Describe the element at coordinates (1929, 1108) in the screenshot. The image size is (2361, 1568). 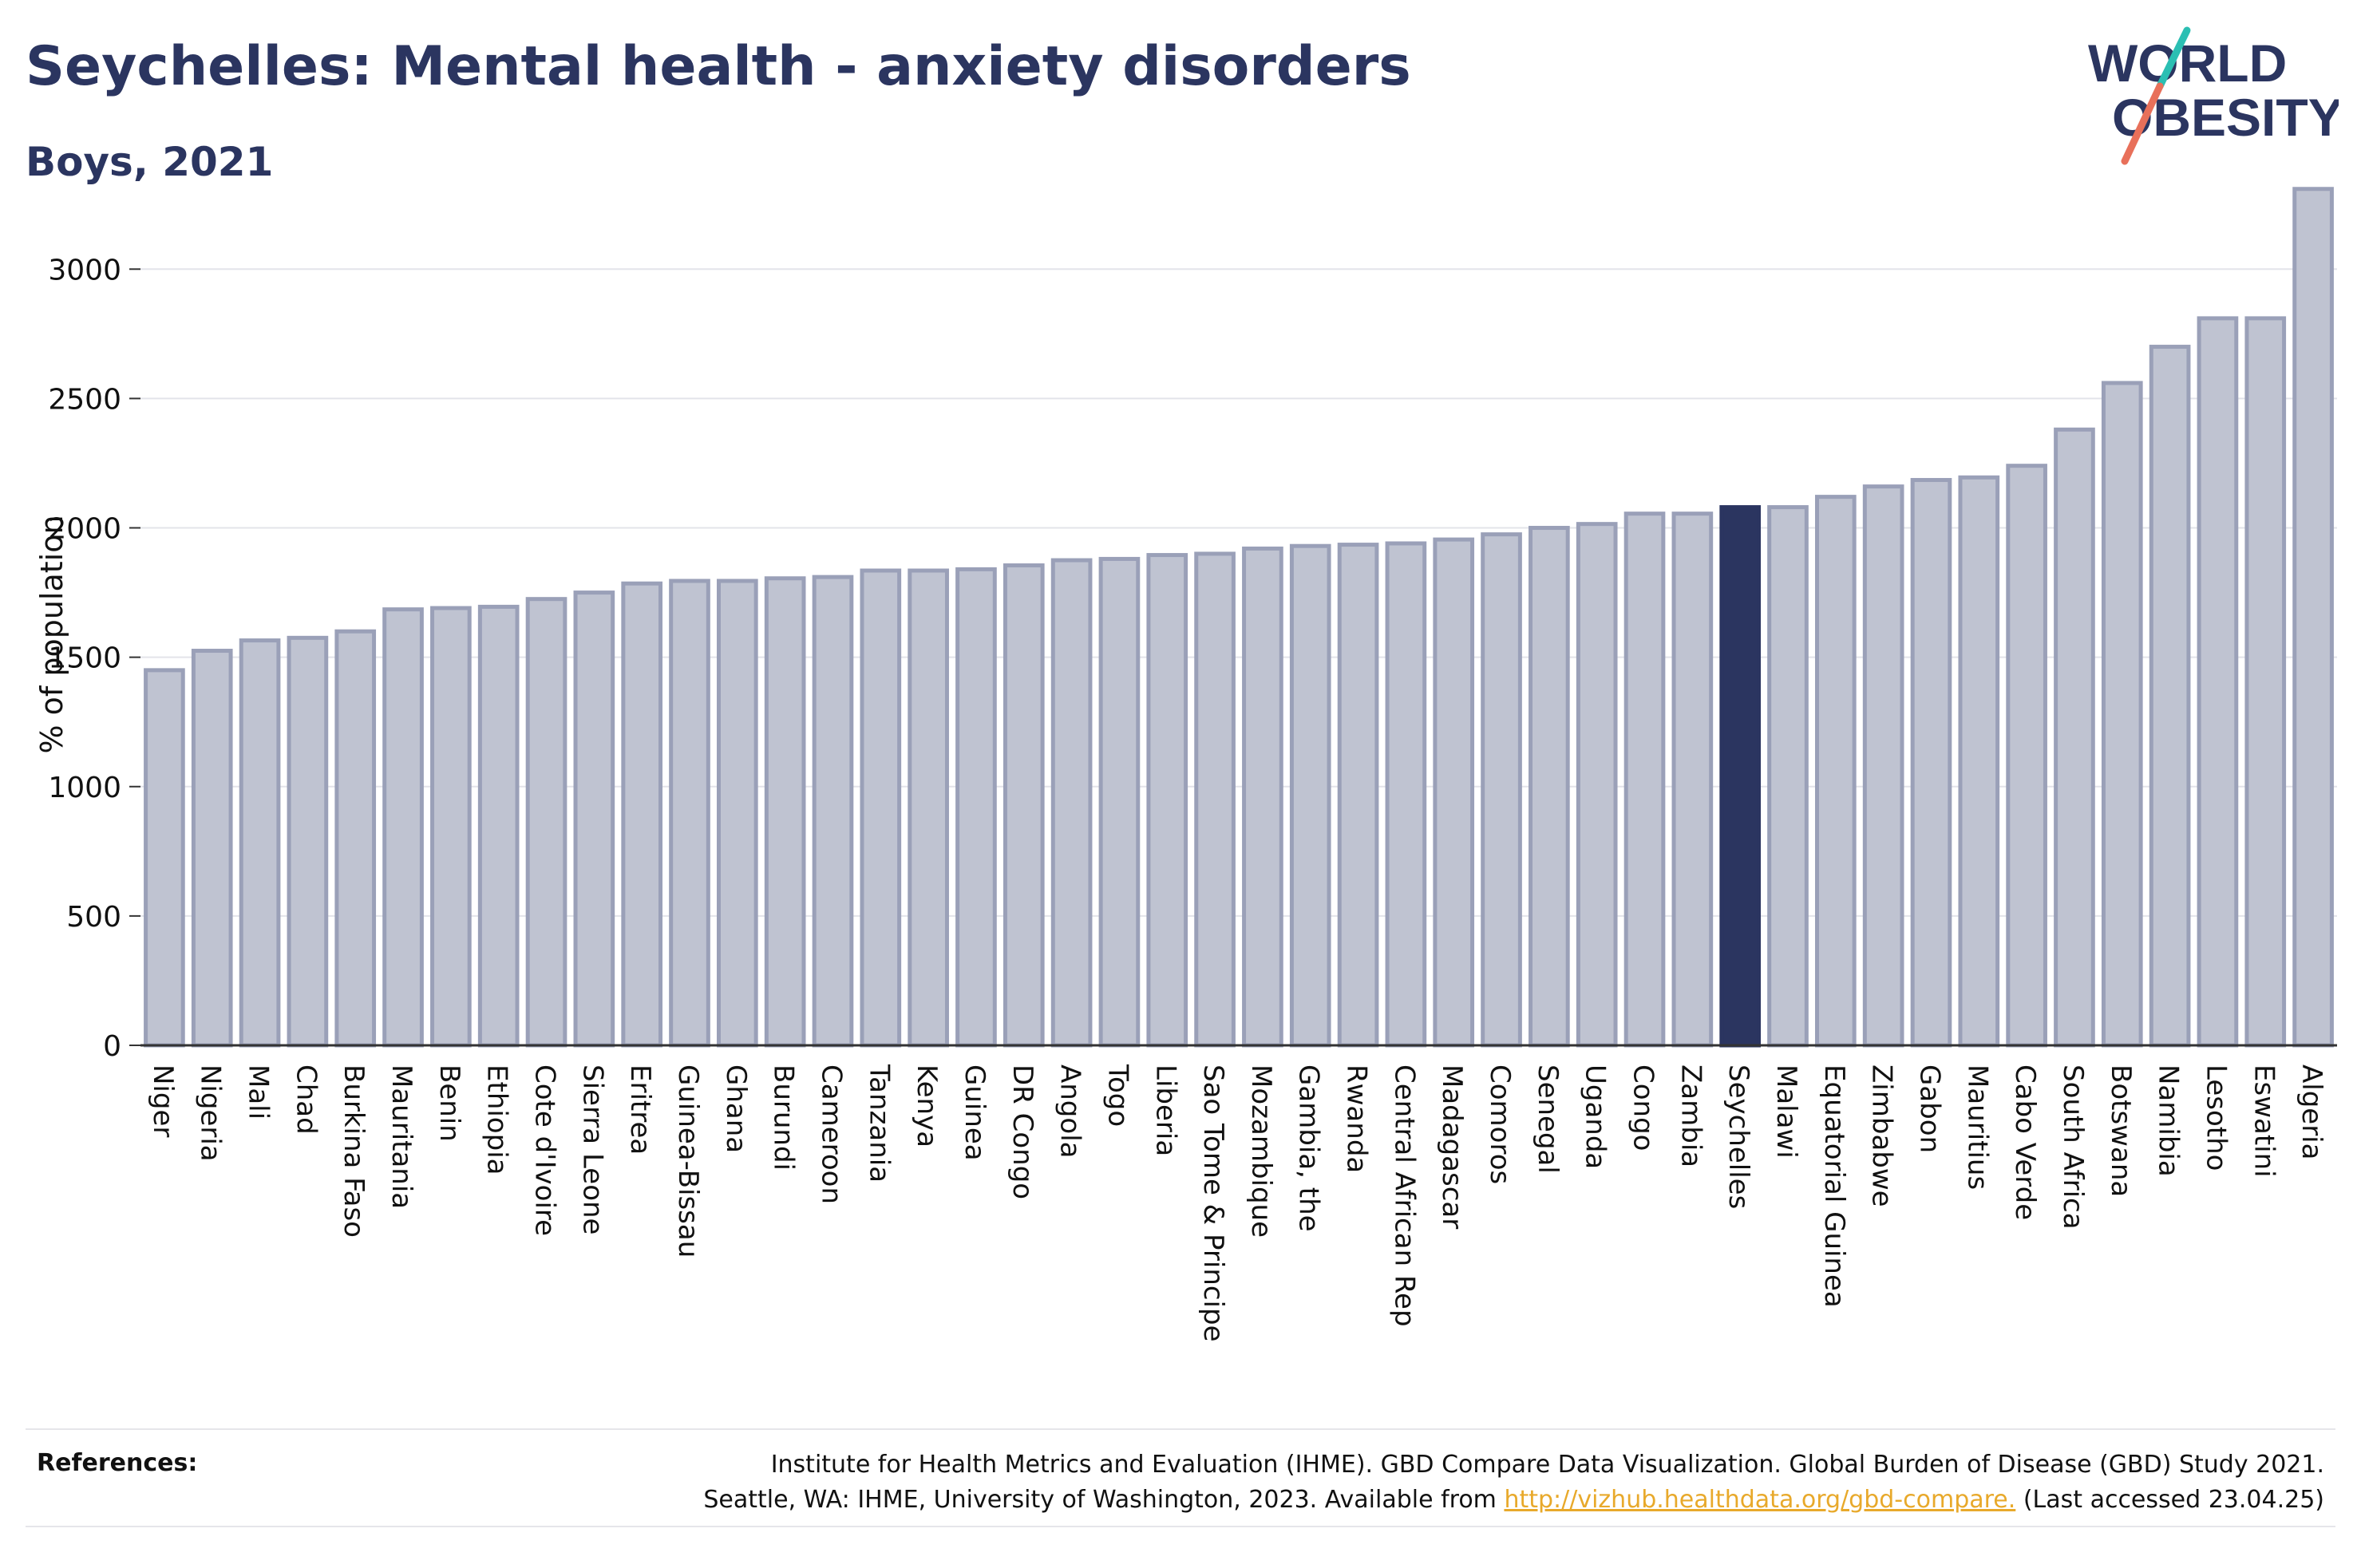
I see `x-tick-label: Gabon` at that location.